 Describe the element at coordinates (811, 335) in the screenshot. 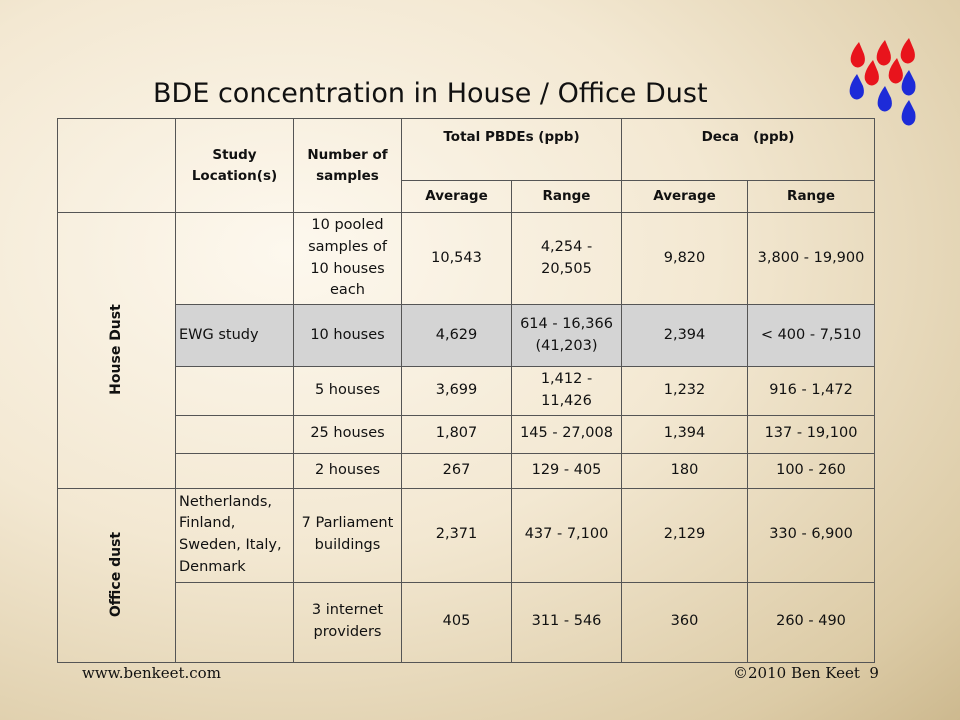

I see `deca-range-cell: < 400 - 7,510` at that location.